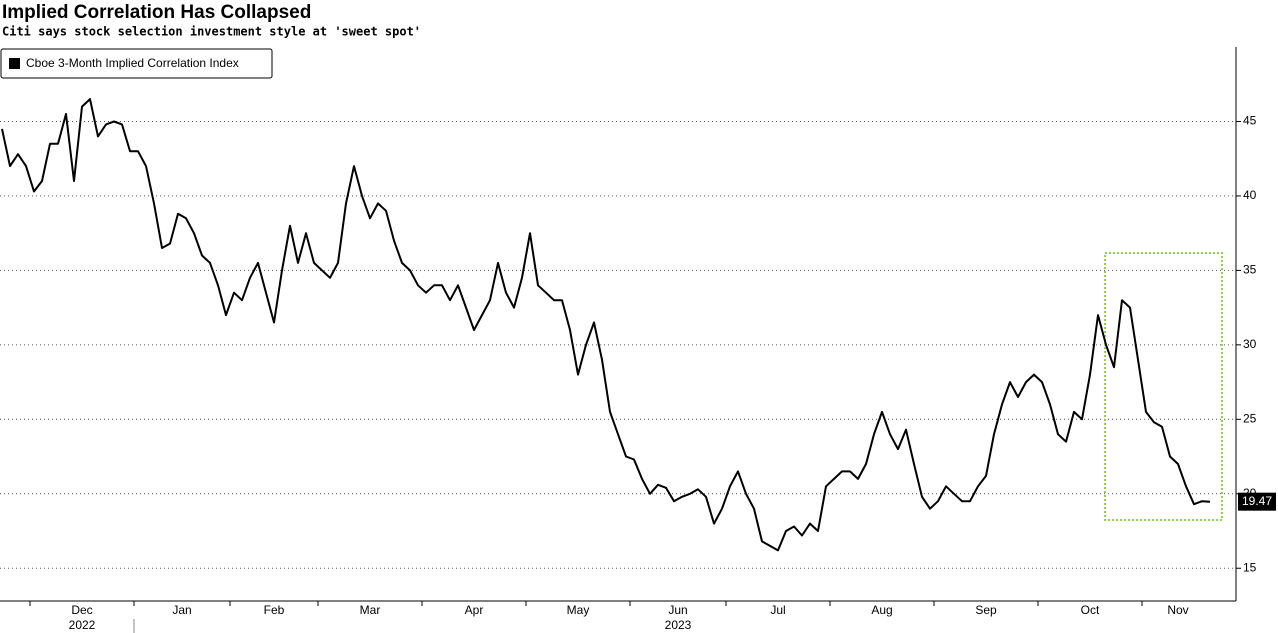  I want to click on y-tick-label: 40, so click(1250, 195).